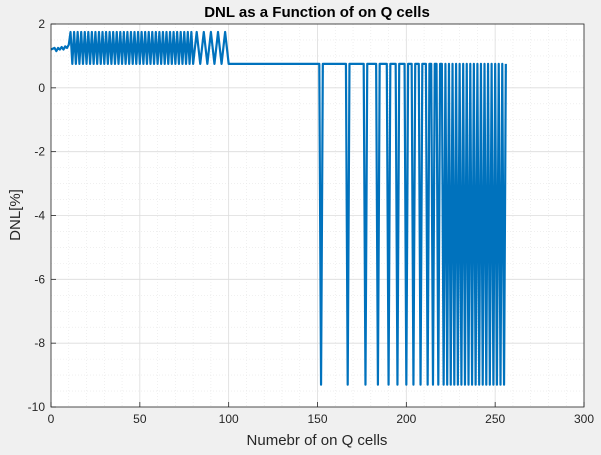  I want to click on y-tick-label: -10, so click(37, 407).